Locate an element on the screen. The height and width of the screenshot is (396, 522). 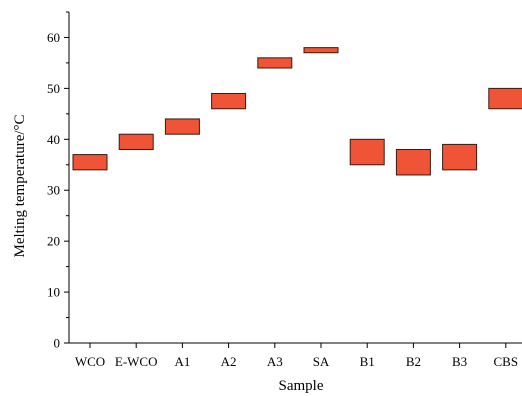
x-tick-label: SA is located at coordinates (321, 361).